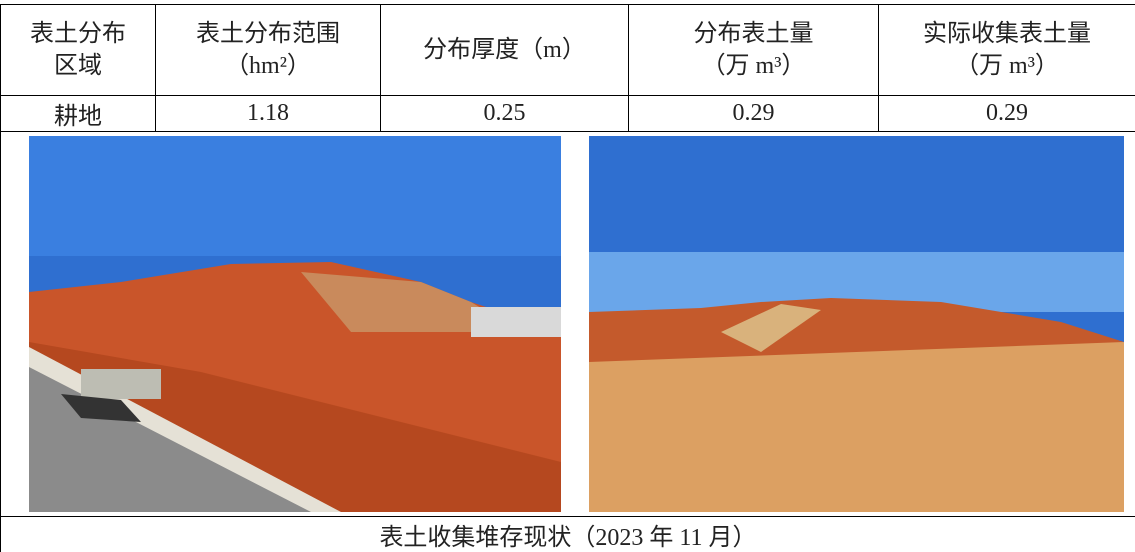  I want to click on header-cell: 实际收集表土量（万 m³）, so click(1007, 50).